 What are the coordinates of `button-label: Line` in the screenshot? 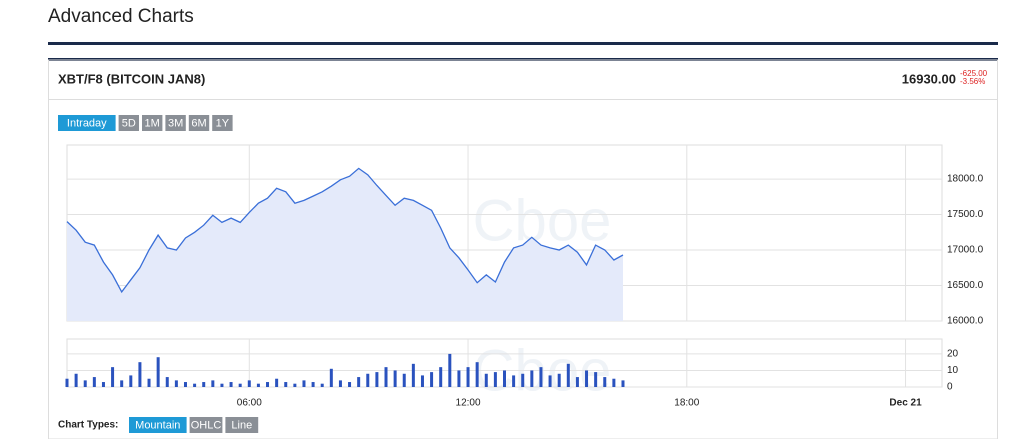 It's located at (241, 425).